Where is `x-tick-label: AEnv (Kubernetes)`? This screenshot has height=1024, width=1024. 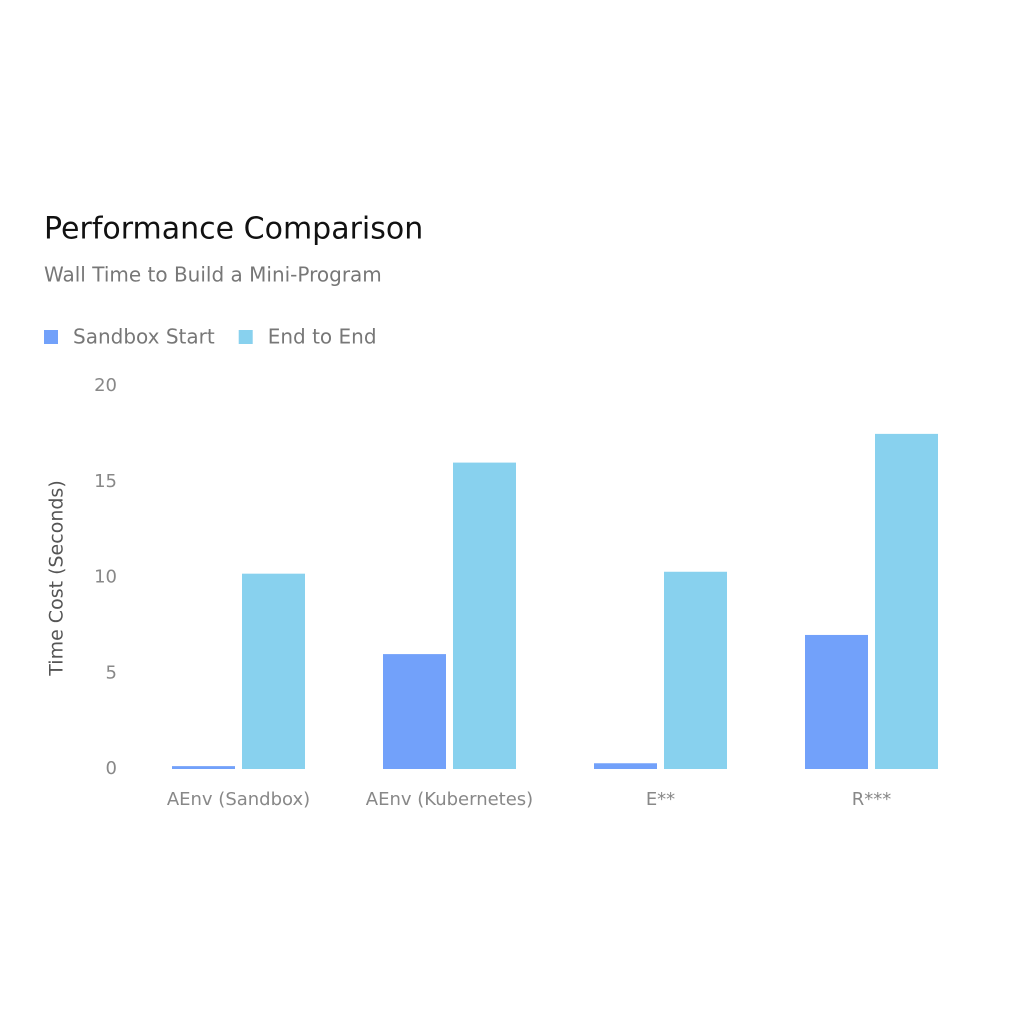 x-tick-label: AEnv (Kubernetes) is located at coordinates (449, 799).